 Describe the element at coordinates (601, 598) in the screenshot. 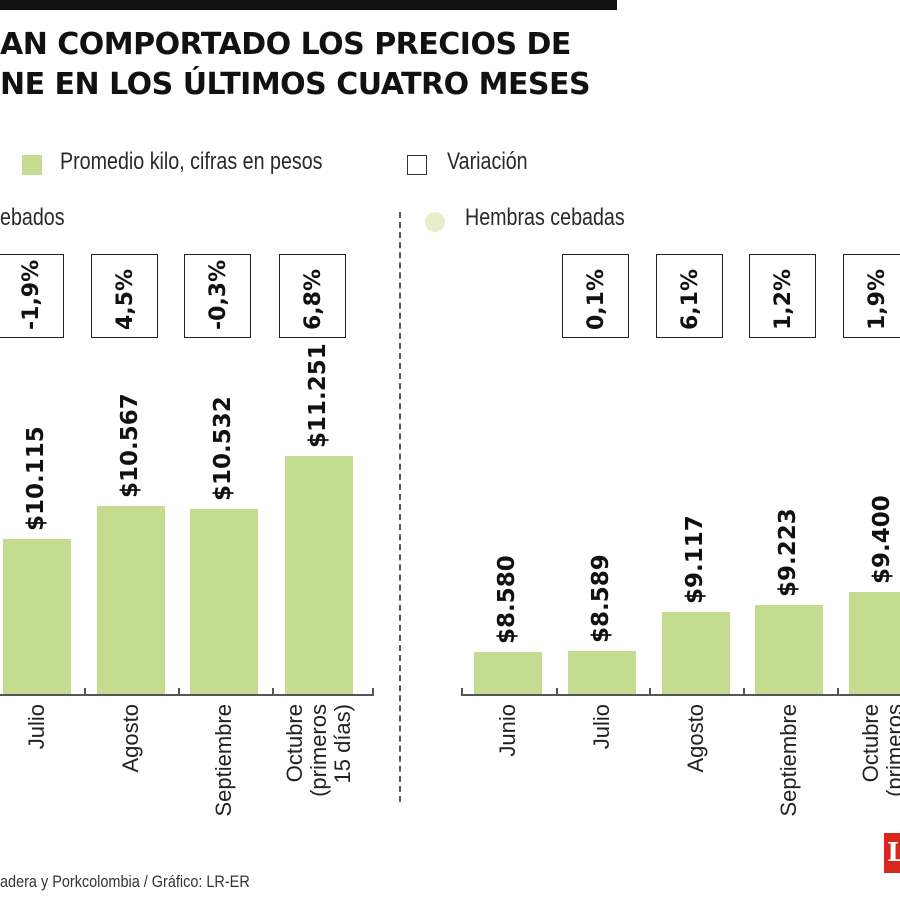

I see `bar-value-label: $8.589` at that location.